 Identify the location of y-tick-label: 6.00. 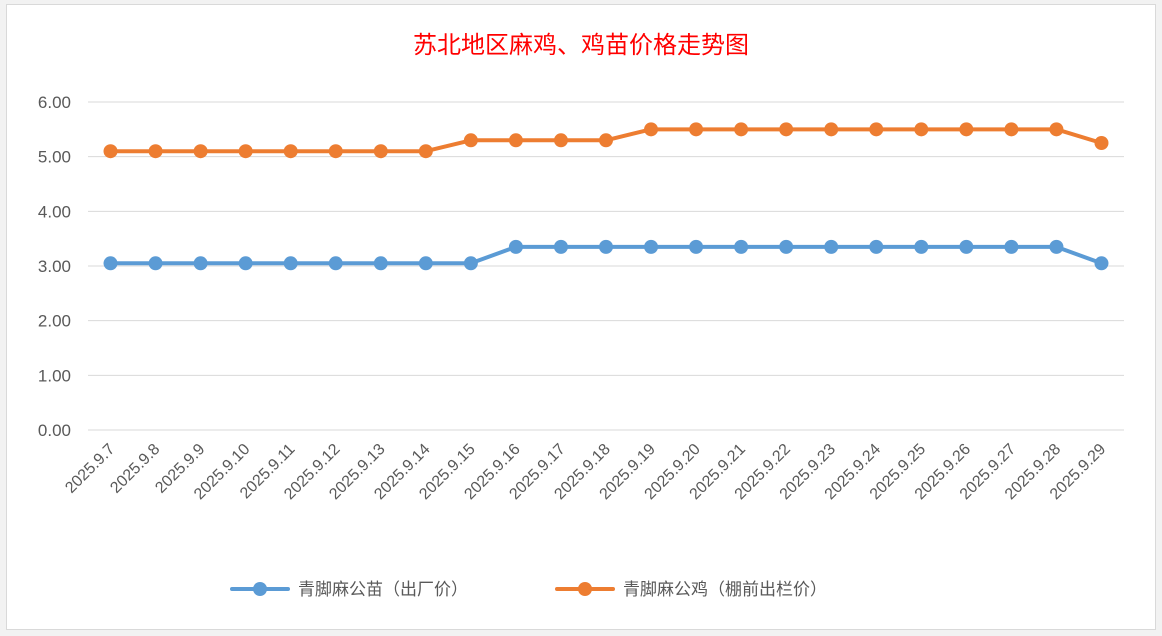
(54, 102).